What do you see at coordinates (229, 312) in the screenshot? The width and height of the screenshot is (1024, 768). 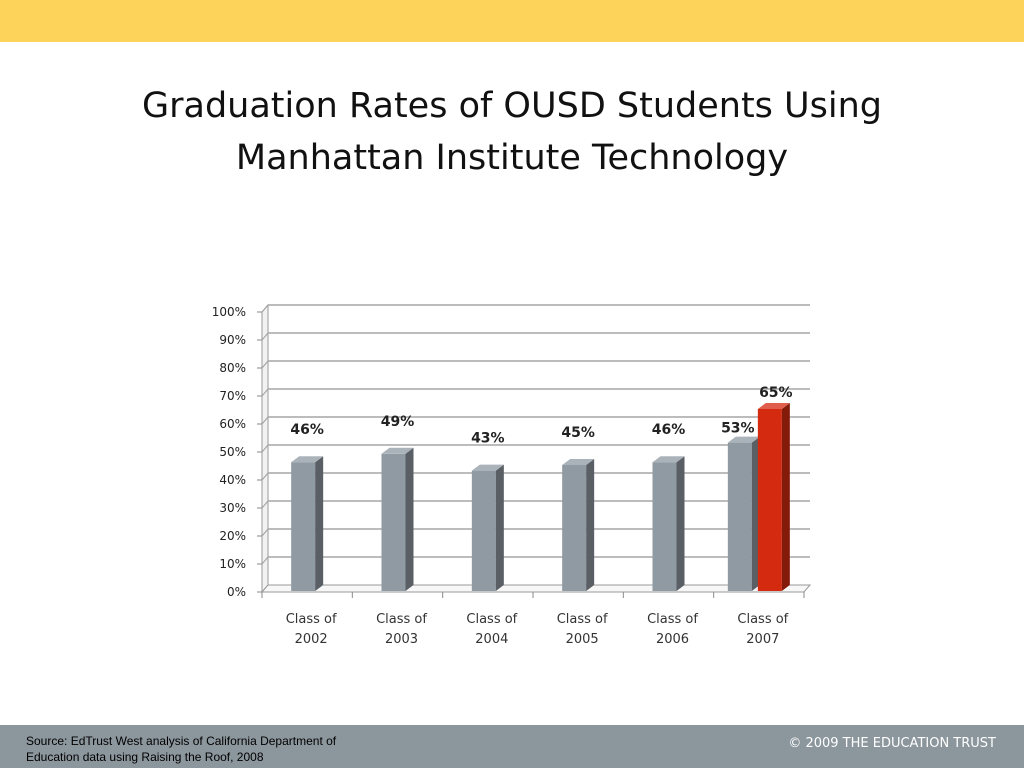 I see `y-axis-tick-label: 100%` at bounding box center [229, 312].